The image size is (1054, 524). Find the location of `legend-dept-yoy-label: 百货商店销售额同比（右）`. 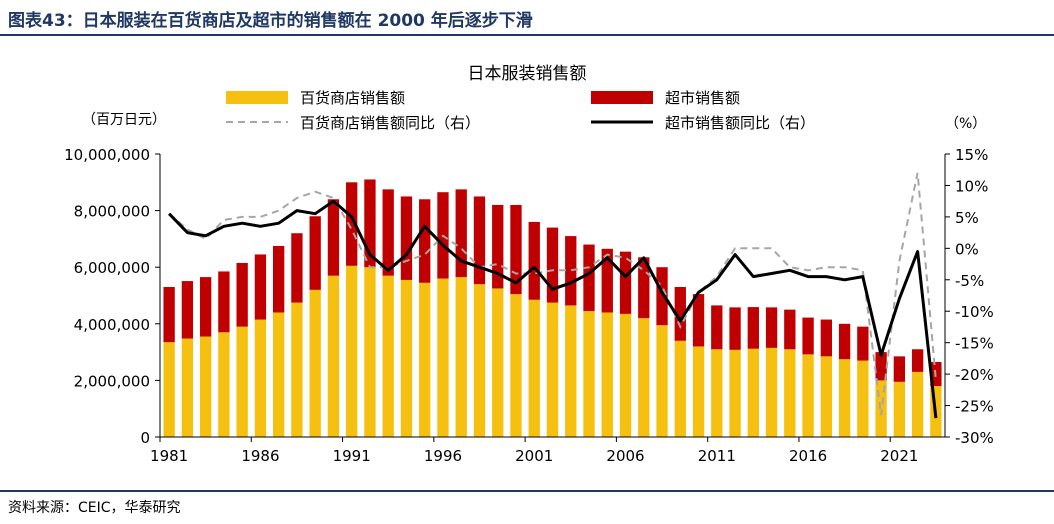

legend-dept-yoy-label: 百货商店销售额同比（右） is located at coordinates (390, 123).